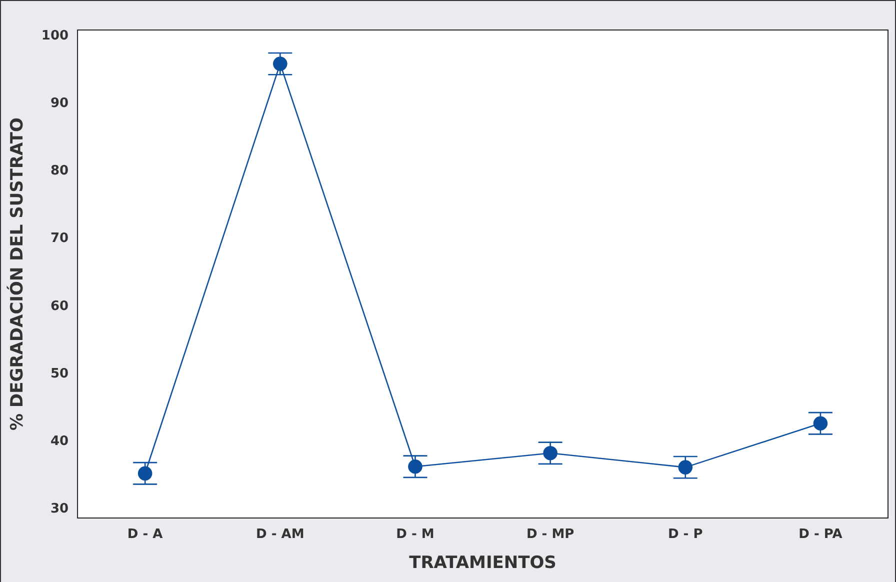 This screenshot has height=582, width=896. Describe the element at coordinates (550, 534) in the screenshot. I see `x-tick-label: D - MP` at that location.